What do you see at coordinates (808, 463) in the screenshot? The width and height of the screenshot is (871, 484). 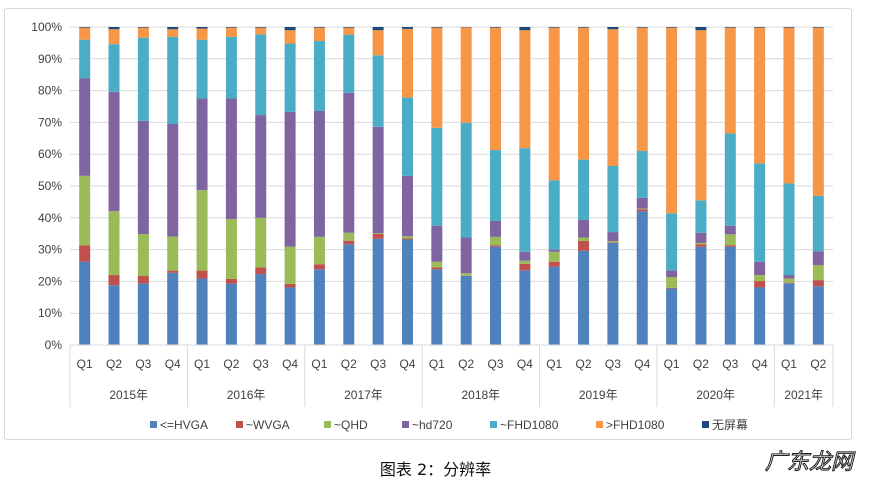 I see `watermark-logo: 广东龙网` at bounding box center [808, 463].